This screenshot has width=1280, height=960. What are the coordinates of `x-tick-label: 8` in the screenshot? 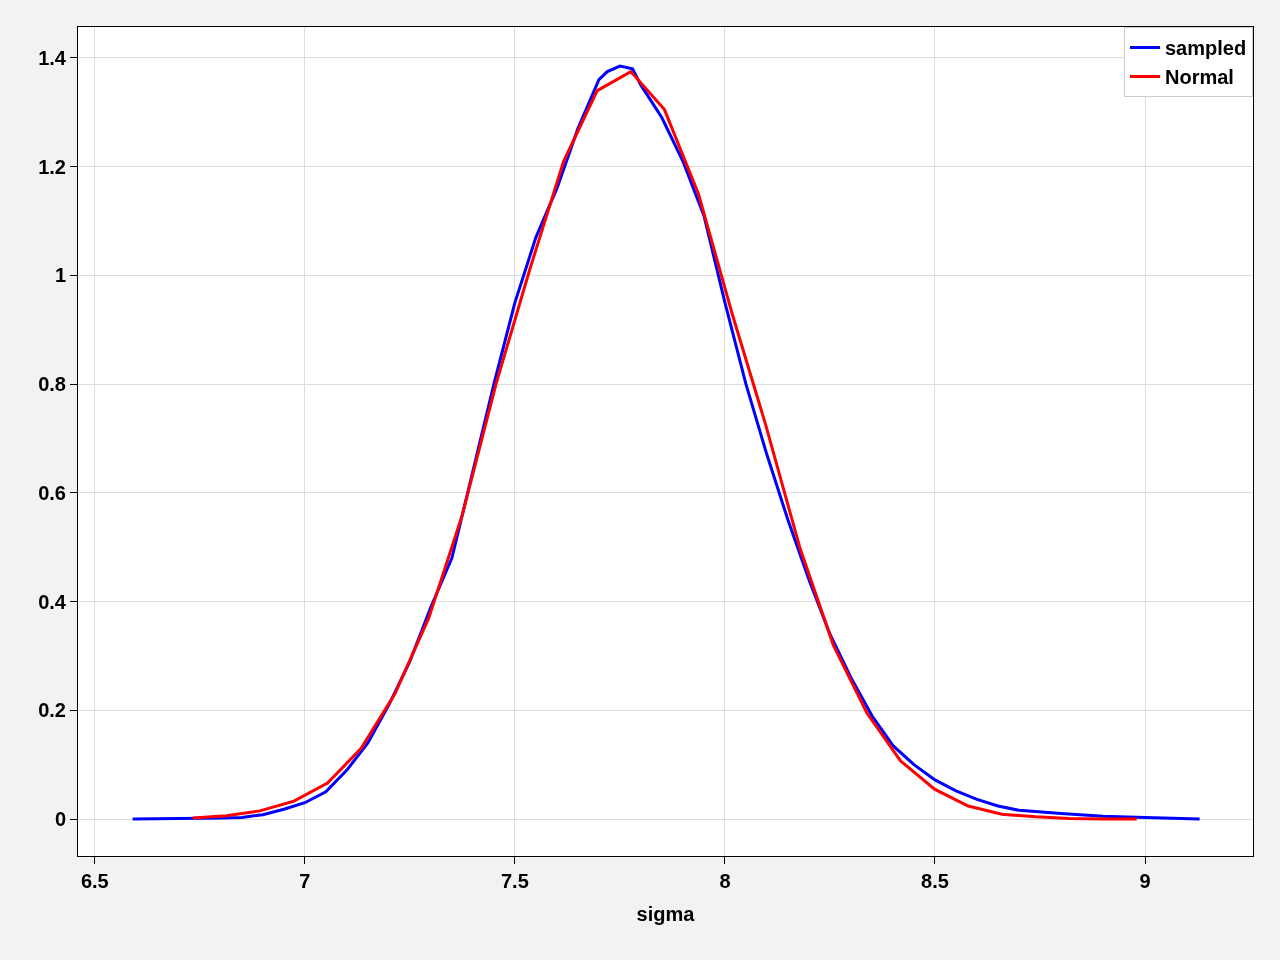 It's located at (725, 881).